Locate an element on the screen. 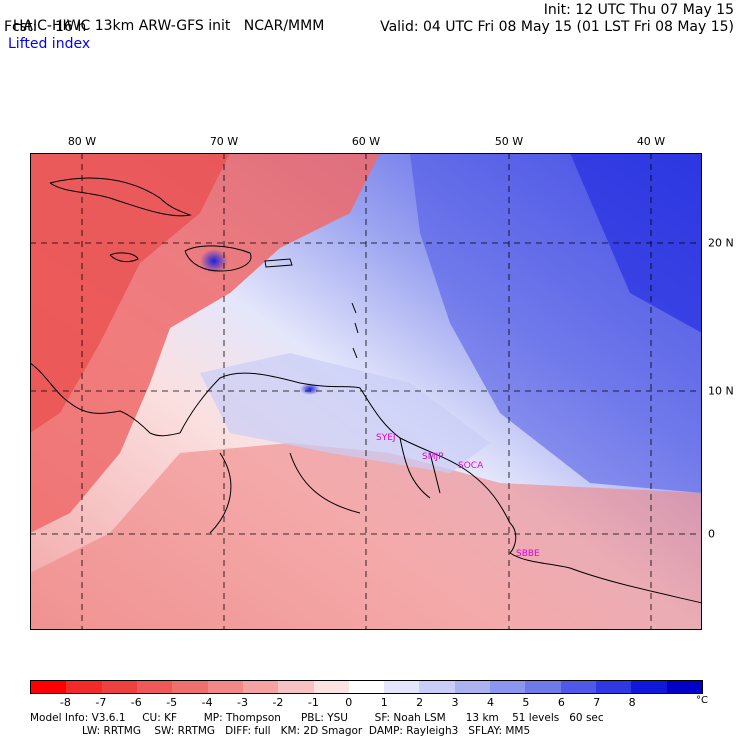 The height and width of the screenshot is (740, 740). colorbar-tick-label: 5 is located at coordinates (526, 702).